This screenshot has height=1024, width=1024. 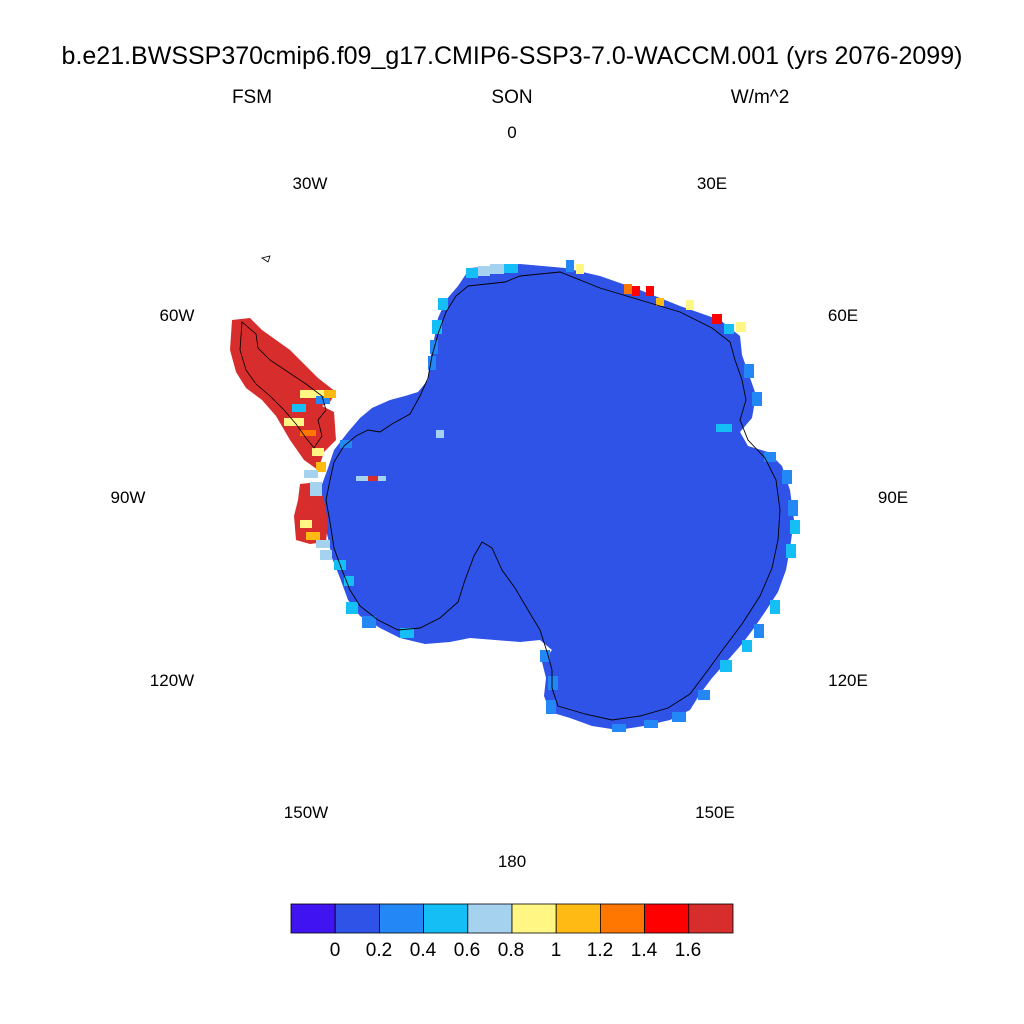 I want to click on season-label: SON, so click(x=512, y=97).